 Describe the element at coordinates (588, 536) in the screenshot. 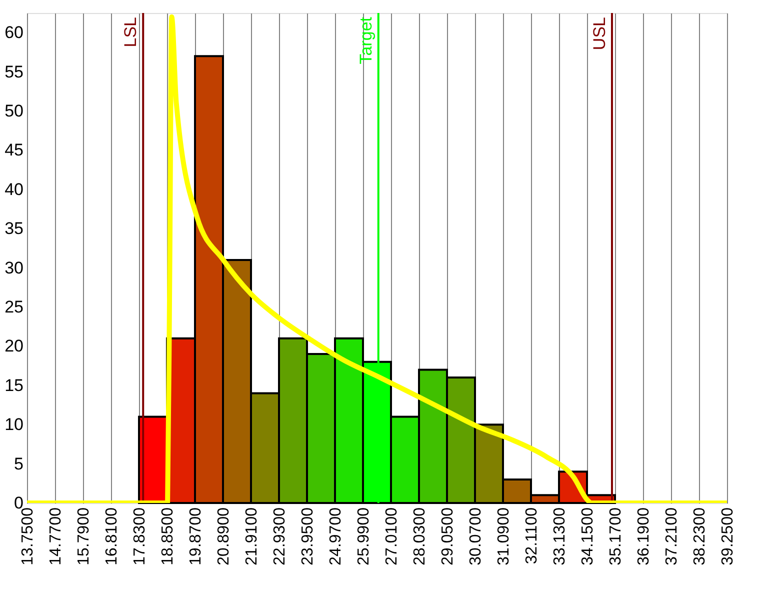

I see `x-tick-label: 34.1500` at that location.